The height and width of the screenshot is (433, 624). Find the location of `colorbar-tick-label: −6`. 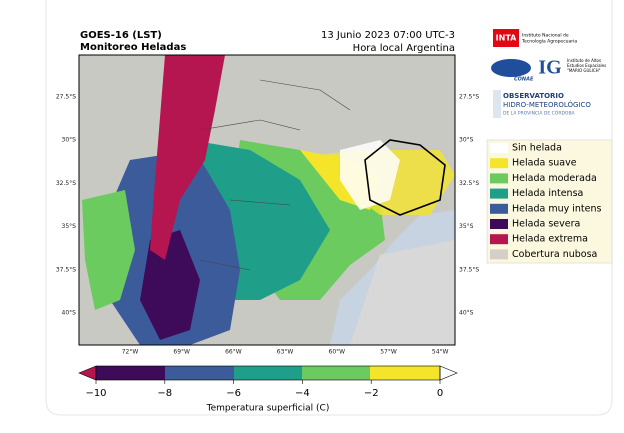

colorbar-tick-label: −6 is located at coordinates (233, 393).